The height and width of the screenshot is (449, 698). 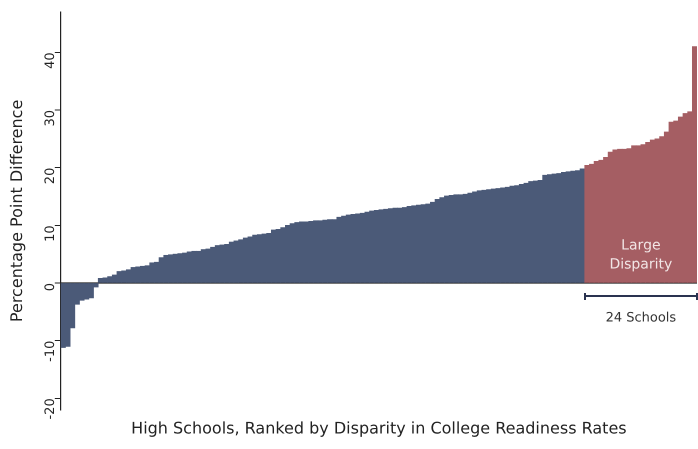 What do you see at coordinates (379, 428) in the screenshot?
I see `x-axis-title: High Schools, Ranked by Disparity in College Readiness Rates` at bounding box center [379, 428].